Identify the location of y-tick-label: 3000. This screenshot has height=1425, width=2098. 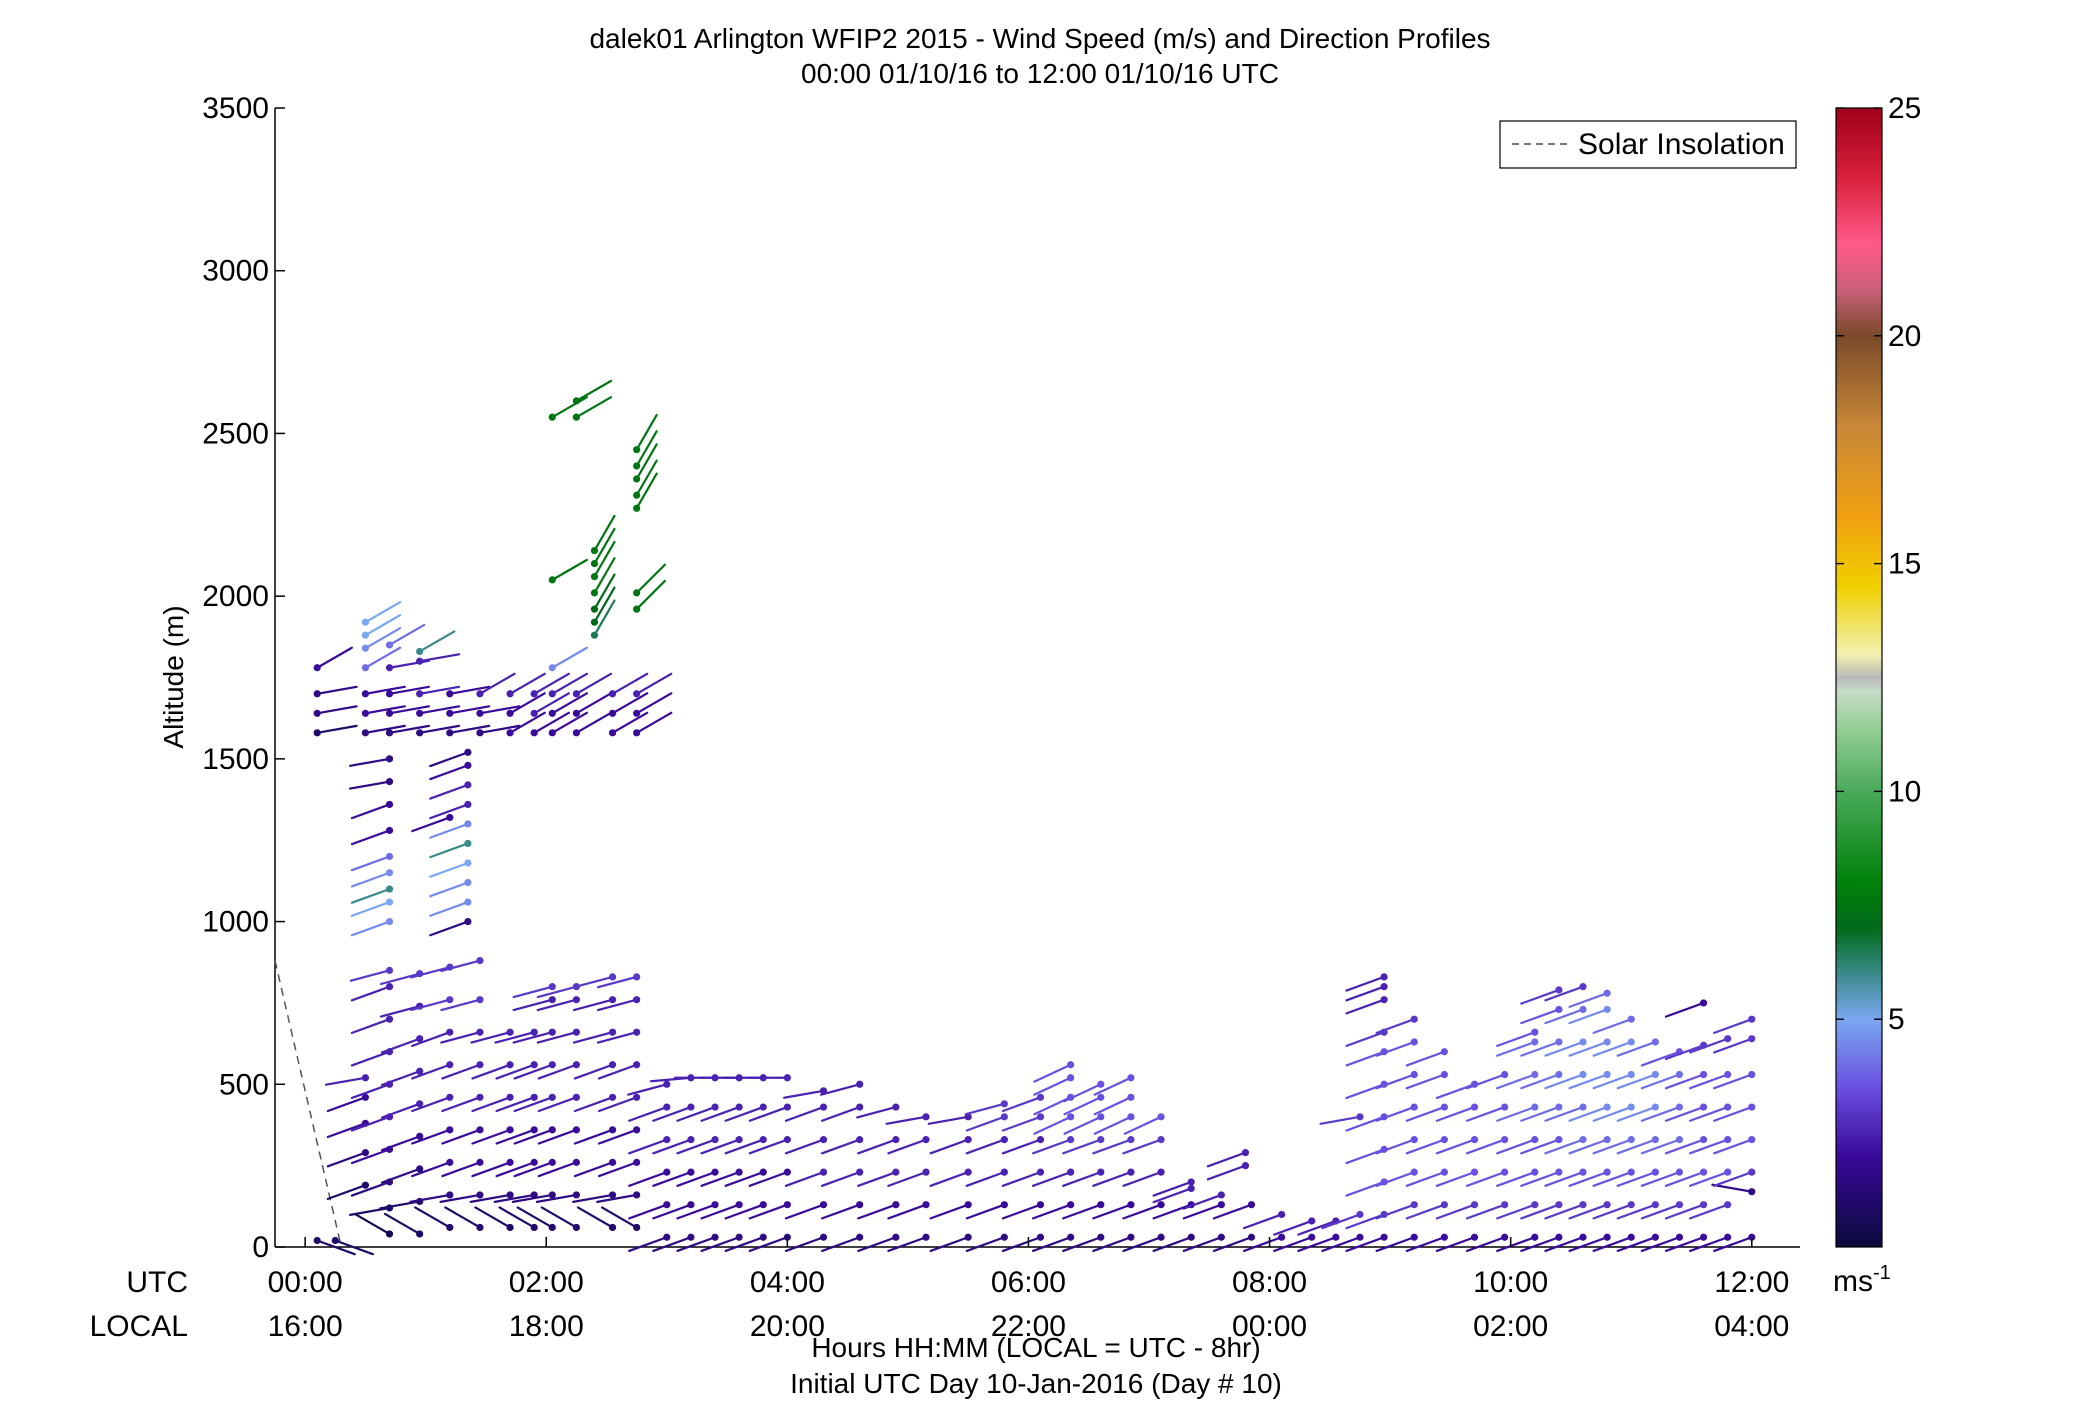
(235, 271).